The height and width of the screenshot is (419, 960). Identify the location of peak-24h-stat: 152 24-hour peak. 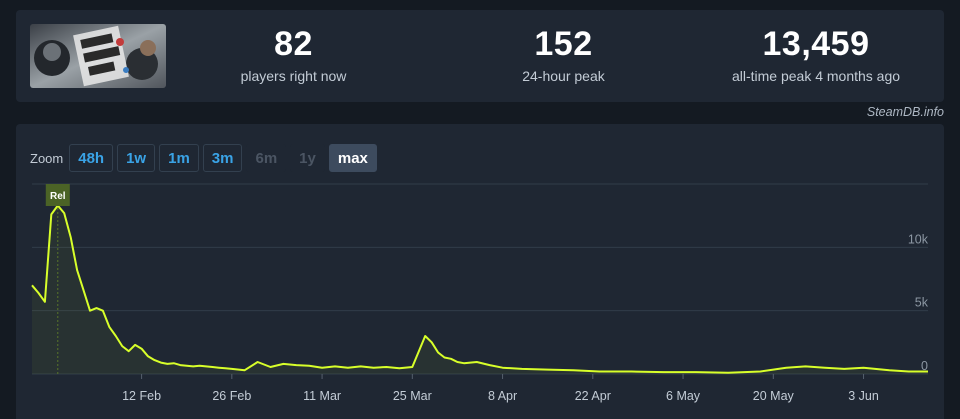
(563, 54).